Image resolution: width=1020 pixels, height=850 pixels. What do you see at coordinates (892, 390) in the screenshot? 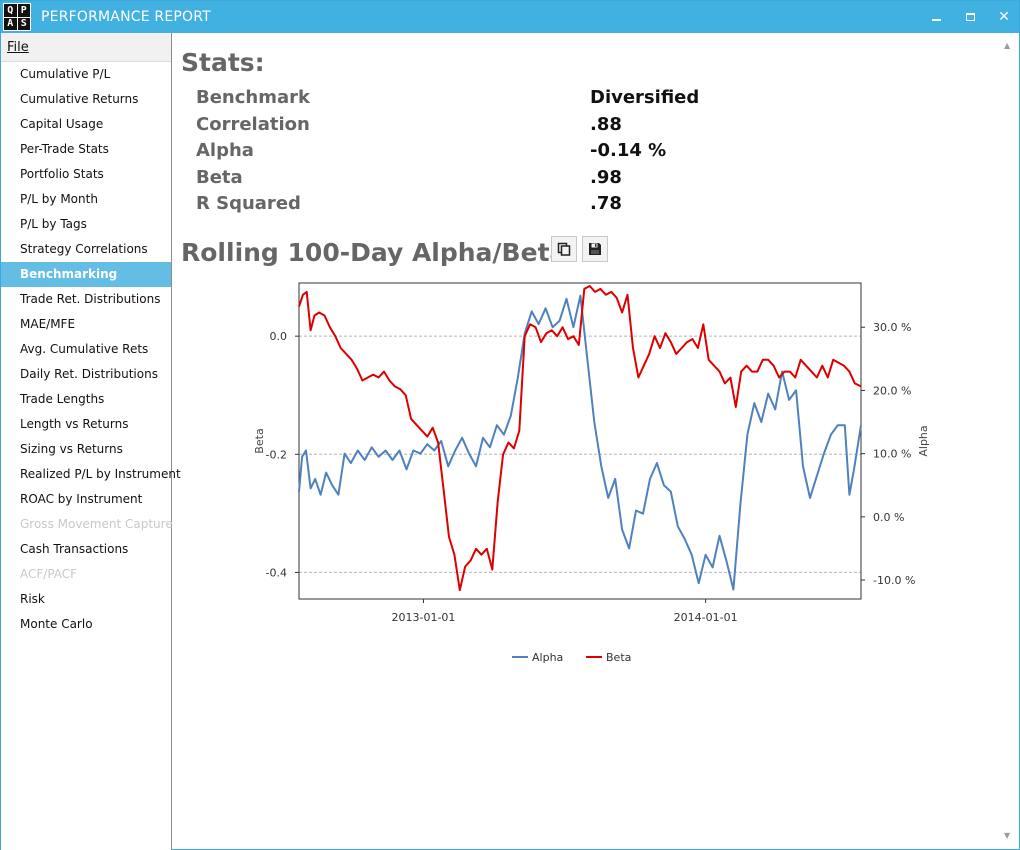
I see `right-axis-tick-label: 20.0 %` at bounding box center [892, 390].